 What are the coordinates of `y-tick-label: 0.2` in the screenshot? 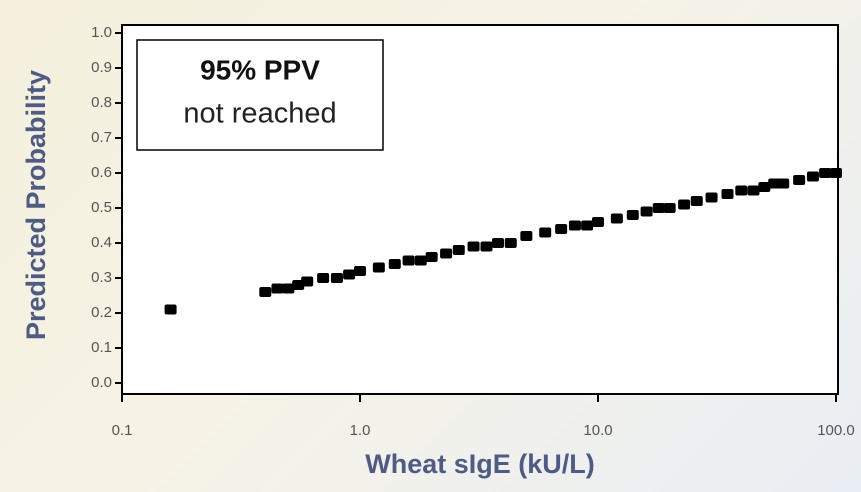 It's located at (101, 312).